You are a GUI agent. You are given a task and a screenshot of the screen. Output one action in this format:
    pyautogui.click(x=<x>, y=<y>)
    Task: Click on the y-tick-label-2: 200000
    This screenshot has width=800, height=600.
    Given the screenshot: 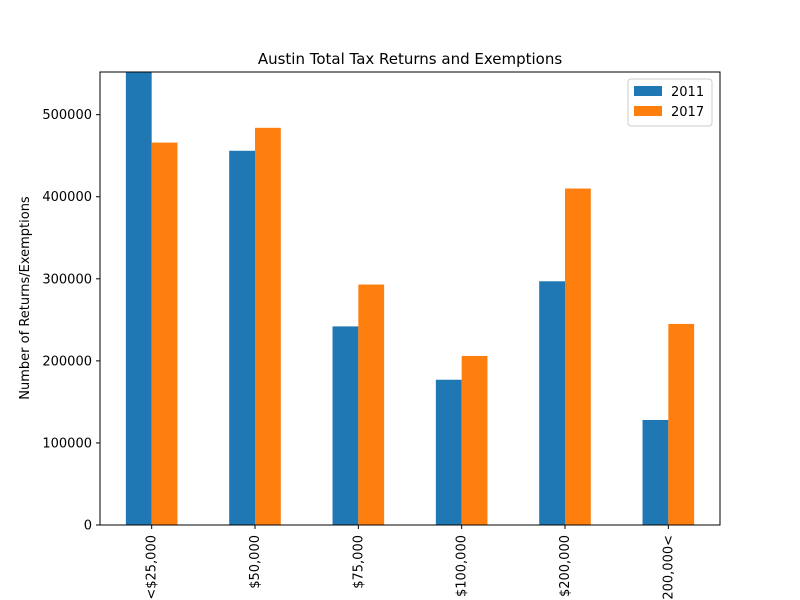 What is the action you would take?
    pyautogui.click(x=67, y=361)
    